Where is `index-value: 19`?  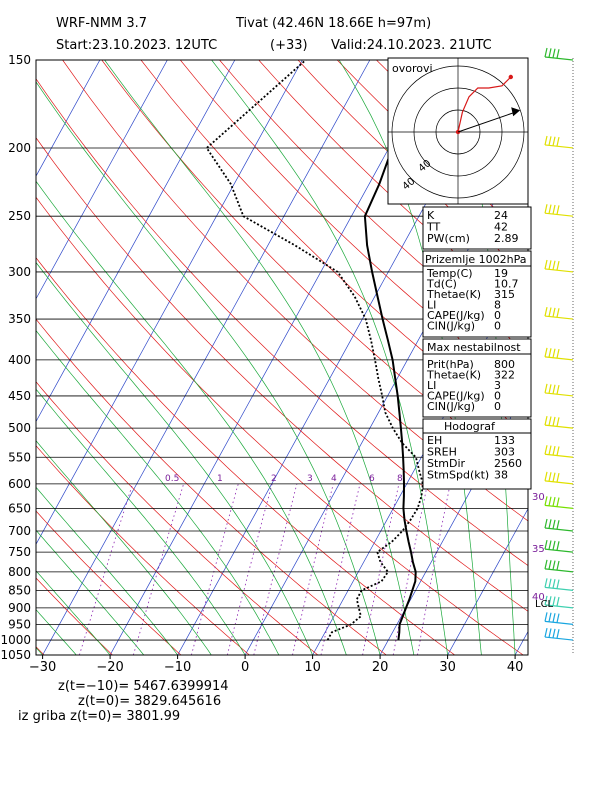
index-value: 19 is located at coordinates (501, 273).